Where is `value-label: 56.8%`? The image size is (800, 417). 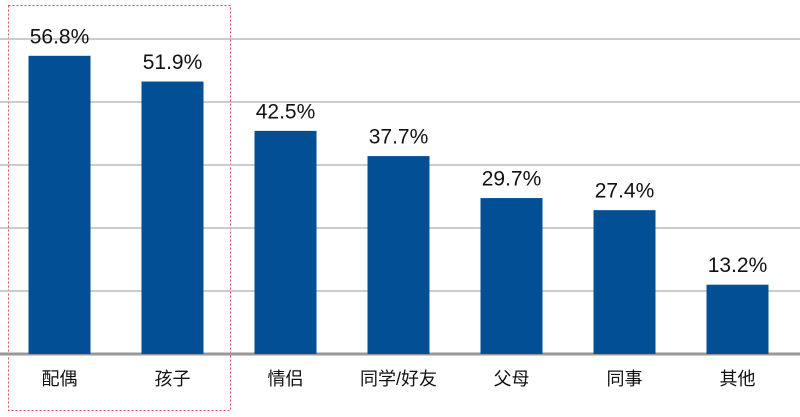 value-label: 56.8% is located at coordinates (60, 36).